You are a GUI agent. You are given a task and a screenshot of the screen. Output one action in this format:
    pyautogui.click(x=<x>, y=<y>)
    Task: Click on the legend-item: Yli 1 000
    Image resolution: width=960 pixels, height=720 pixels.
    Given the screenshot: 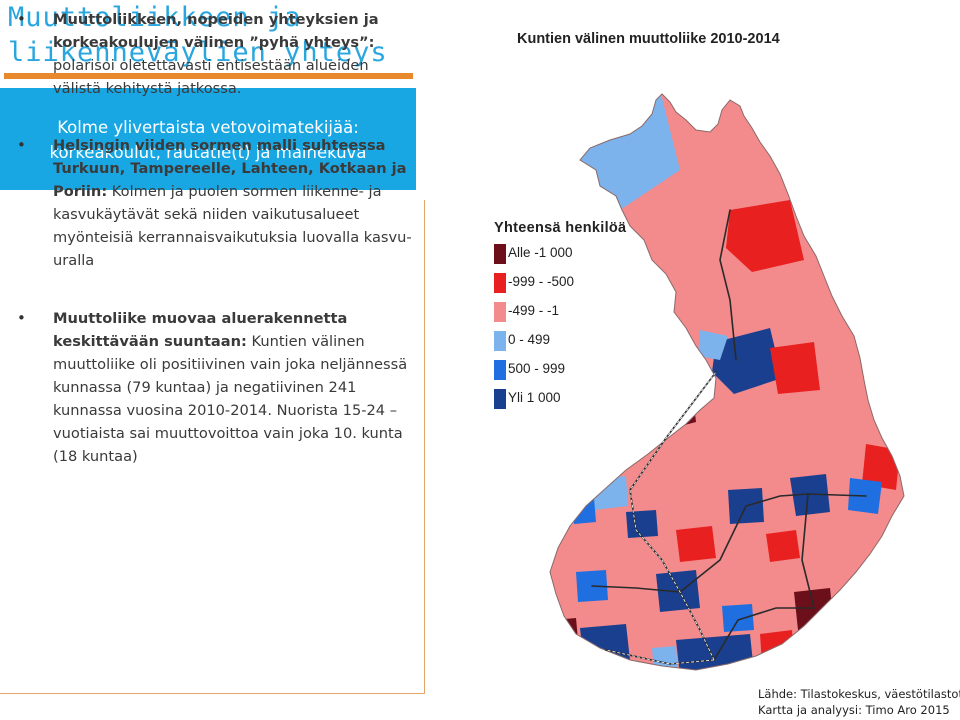 What is the action you would take?
    pyautogui.click(x=594, y=403)
    